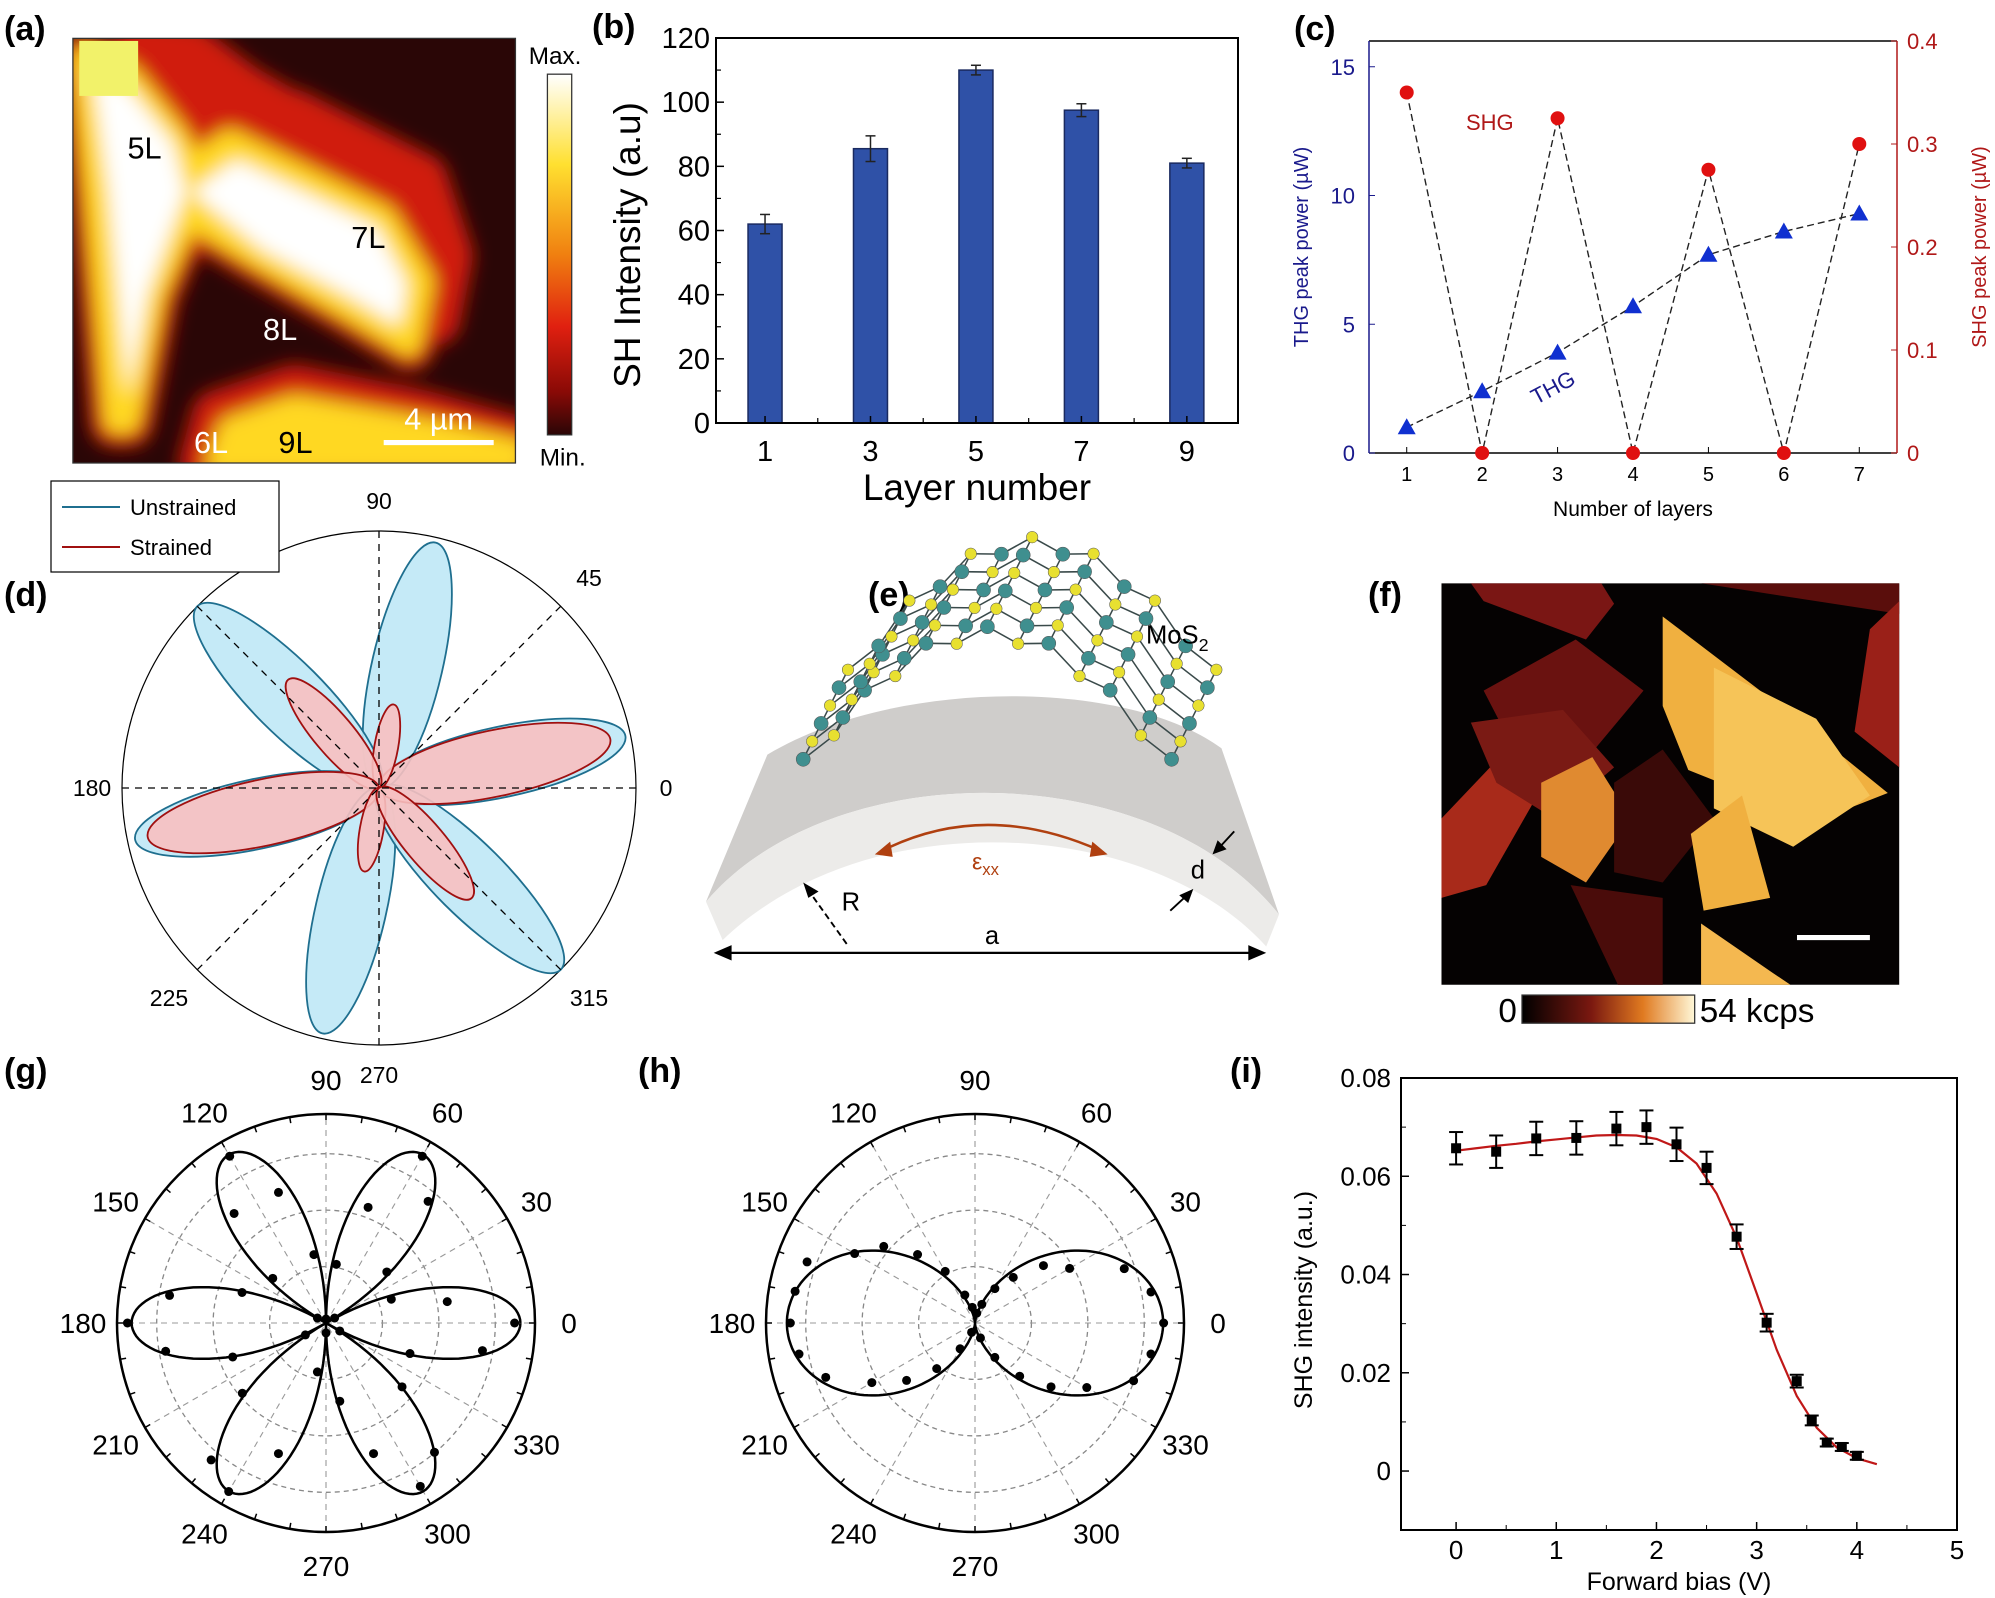 Image resolution: width=1995 pixels, height=1598 pixels. I want to click on region-label: 5L, so click(144, 148).